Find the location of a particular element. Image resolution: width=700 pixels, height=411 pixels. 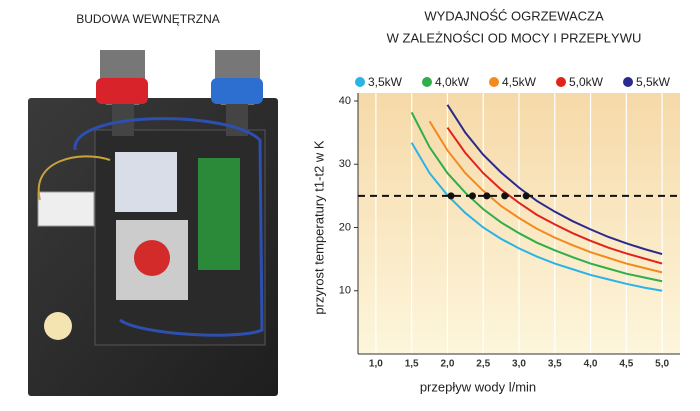

y-tick-label: 30 is located at coordinates (345, 164).